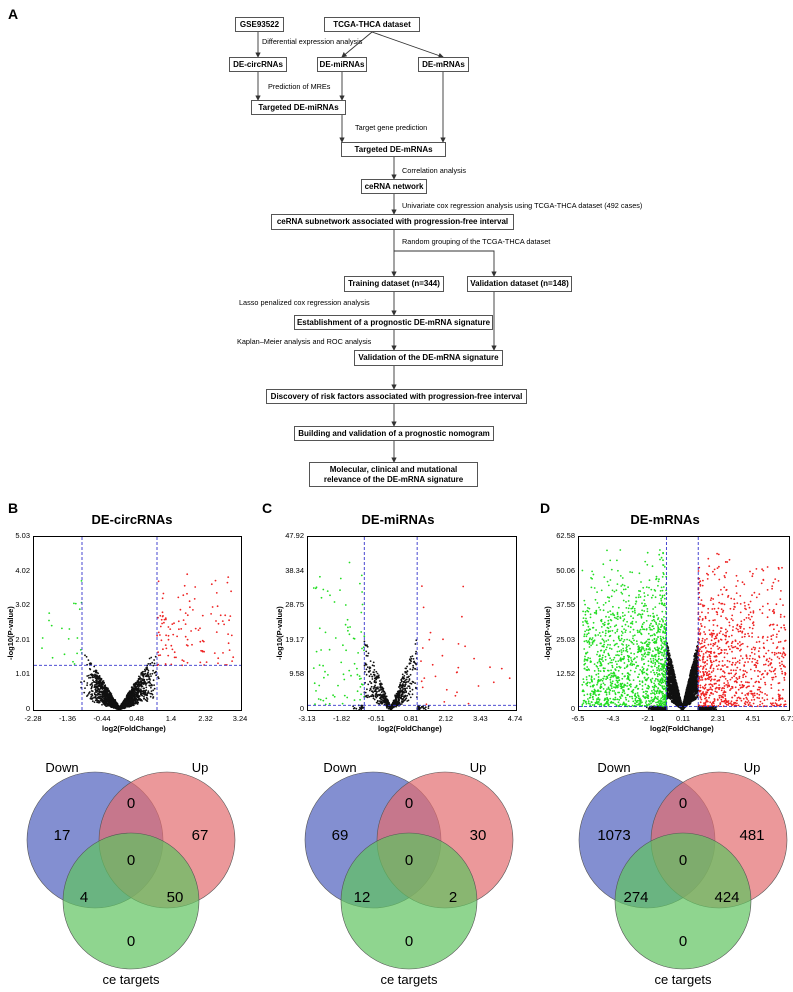 The height and width of the screenshot is (992, 793). What do you see at coordinates (412, 623) in the screenshot?
I see `volcano-c-frame` at bounding box center [412, 623].